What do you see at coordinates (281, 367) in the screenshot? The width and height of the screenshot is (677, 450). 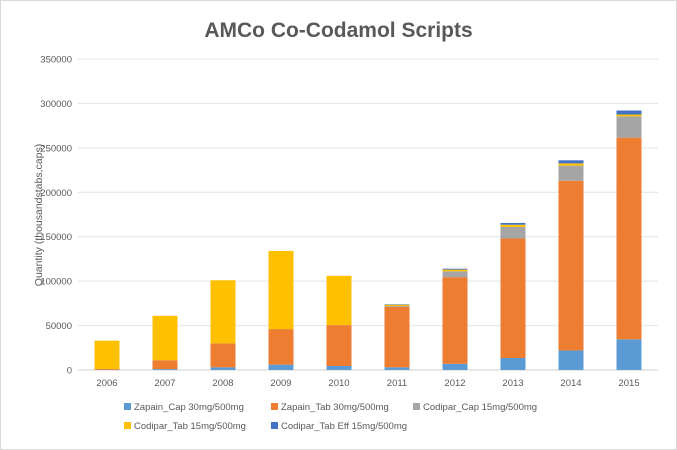 I see `bar-segment-2009-s0` at bounding box center [281, 367].